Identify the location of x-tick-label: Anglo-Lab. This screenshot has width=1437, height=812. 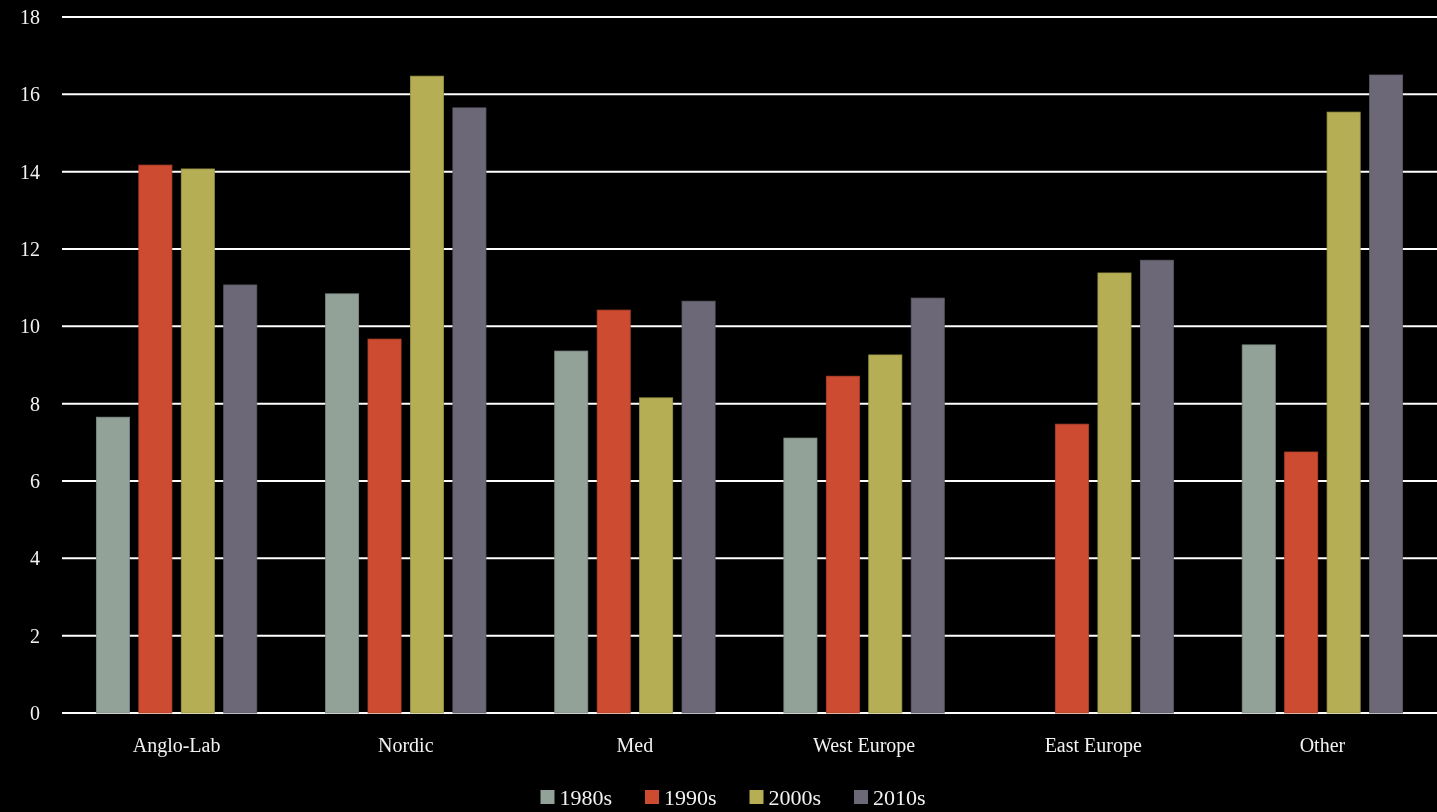
(176, 745).